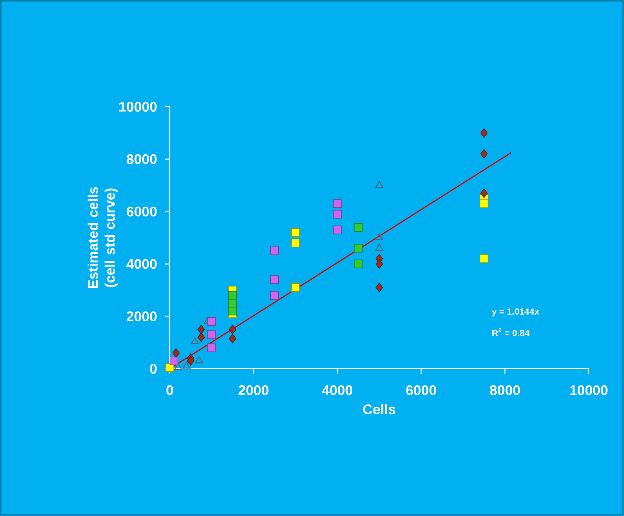 The width and height of the screenshot is (624, 516). I want to click on x-tick-label: 8000, so click(505, 391).